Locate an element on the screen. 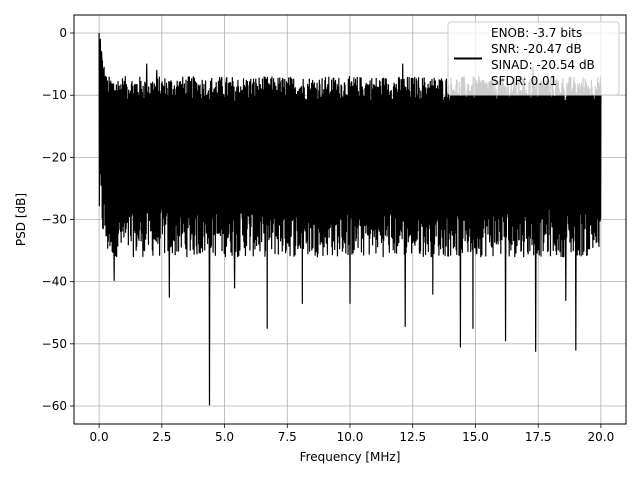 This screenshot has height=484, width=640. x-ticks: 0.0 2.5 5.0 7.5 10.0 12.5 15.0 17.5 20.0 is located at coordinates (352, 434).